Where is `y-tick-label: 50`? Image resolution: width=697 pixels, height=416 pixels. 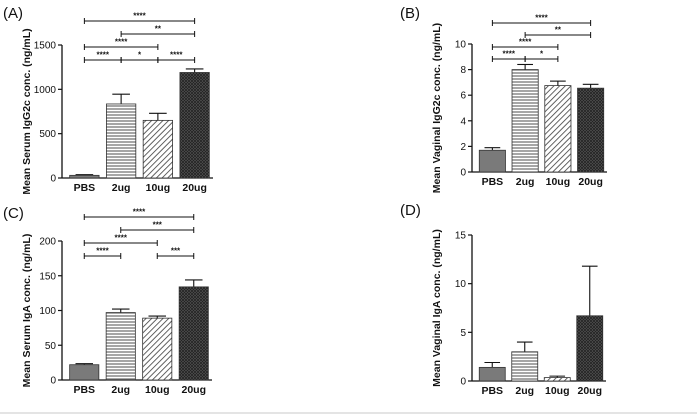 y-tick-label: 50 is located at coordinates (51, 346).